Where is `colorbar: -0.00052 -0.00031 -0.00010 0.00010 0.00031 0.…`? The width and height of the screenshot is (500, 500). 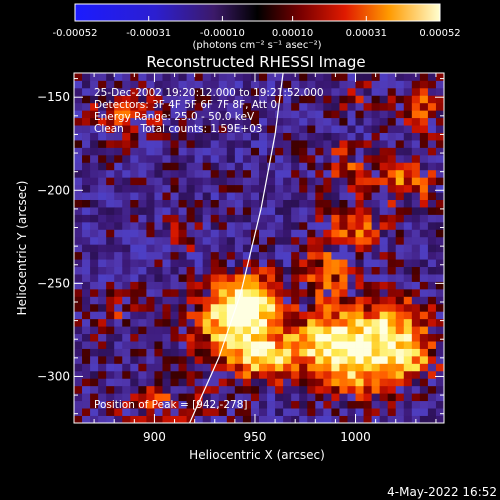 colorbar: -0.00052 -0.00031 -0.00010 0.00010 0.00031 0.… is located at coordinates (257, 27).